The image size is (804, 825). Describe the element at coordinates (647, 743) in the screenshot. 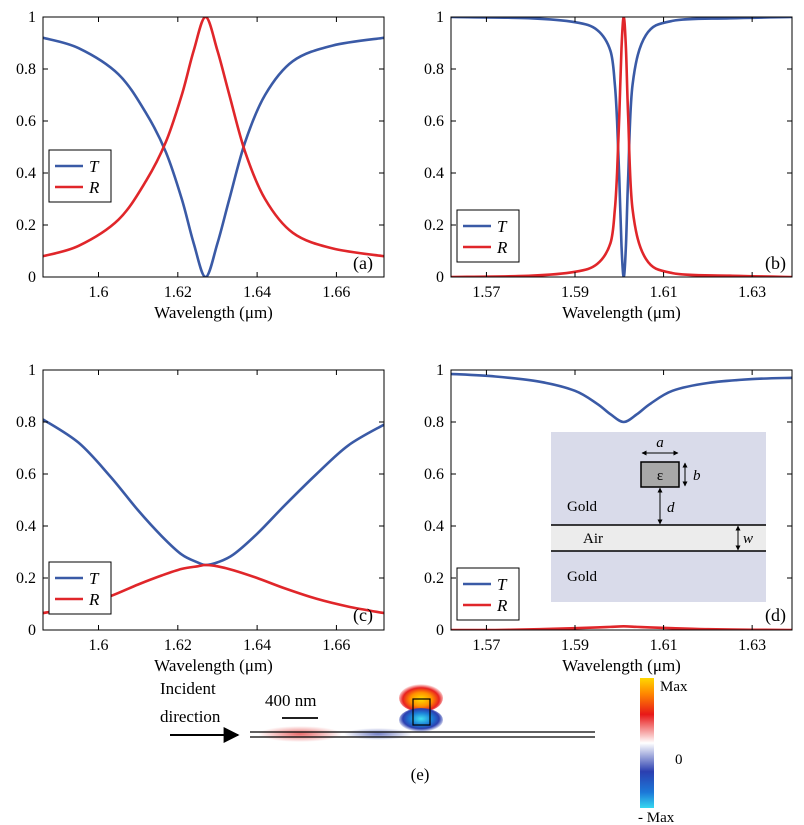

I see `colorbar` at that location.